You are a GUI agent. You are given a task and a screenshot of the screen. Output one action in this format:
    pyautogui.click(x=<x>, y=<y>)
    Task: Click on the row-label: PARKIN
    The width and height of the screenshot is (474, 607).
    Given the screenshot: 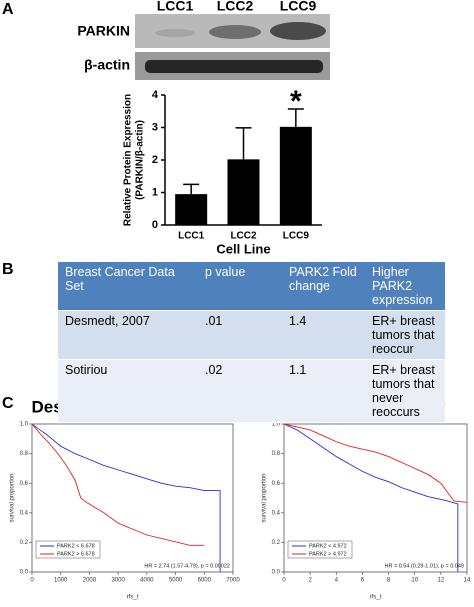 What is the action you would take?
    pyautogui.click(x=103, y=31)
    